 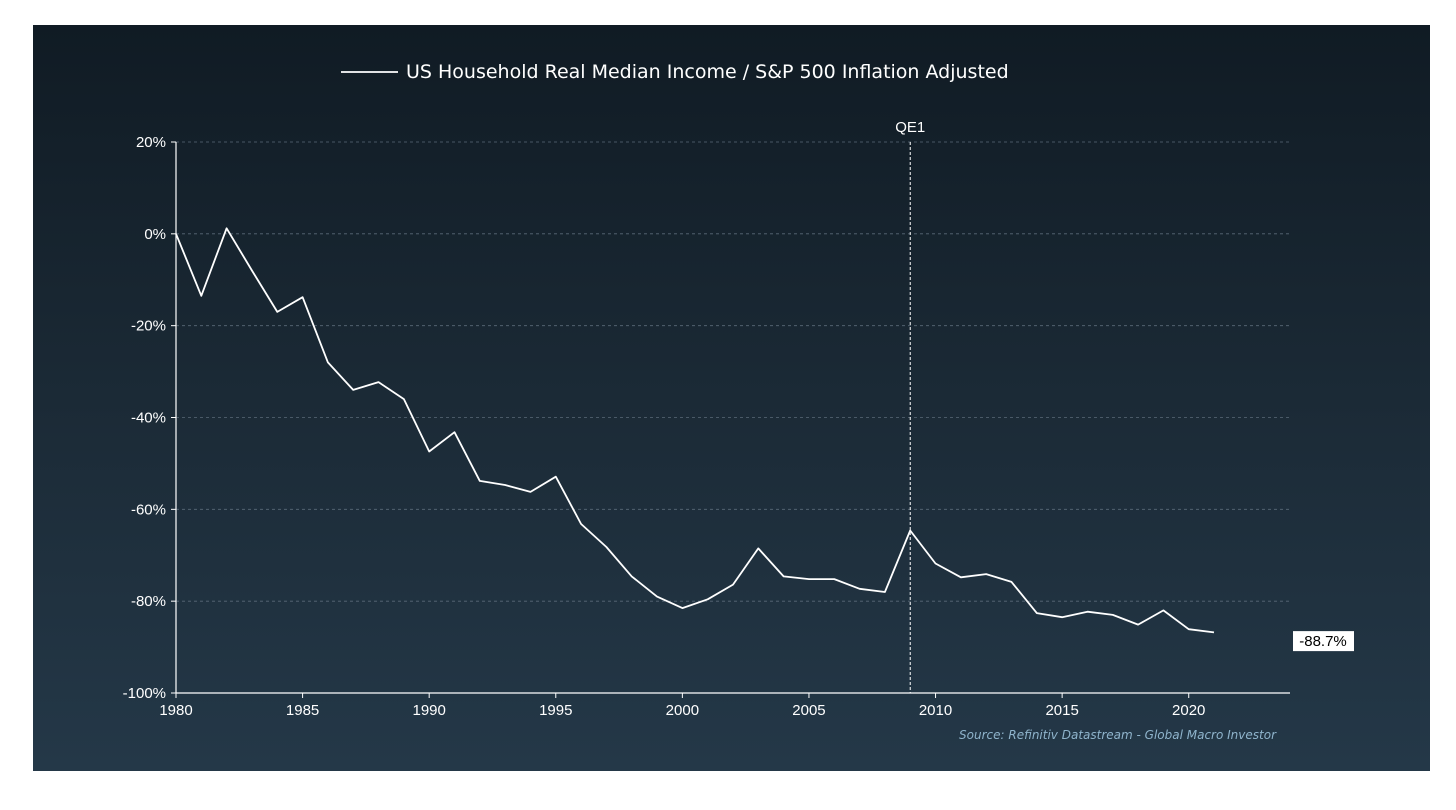 What do you see at coordinates (784, 576) in the screenshot?
I see `data-point-2004` at bounding box center [784, 576].